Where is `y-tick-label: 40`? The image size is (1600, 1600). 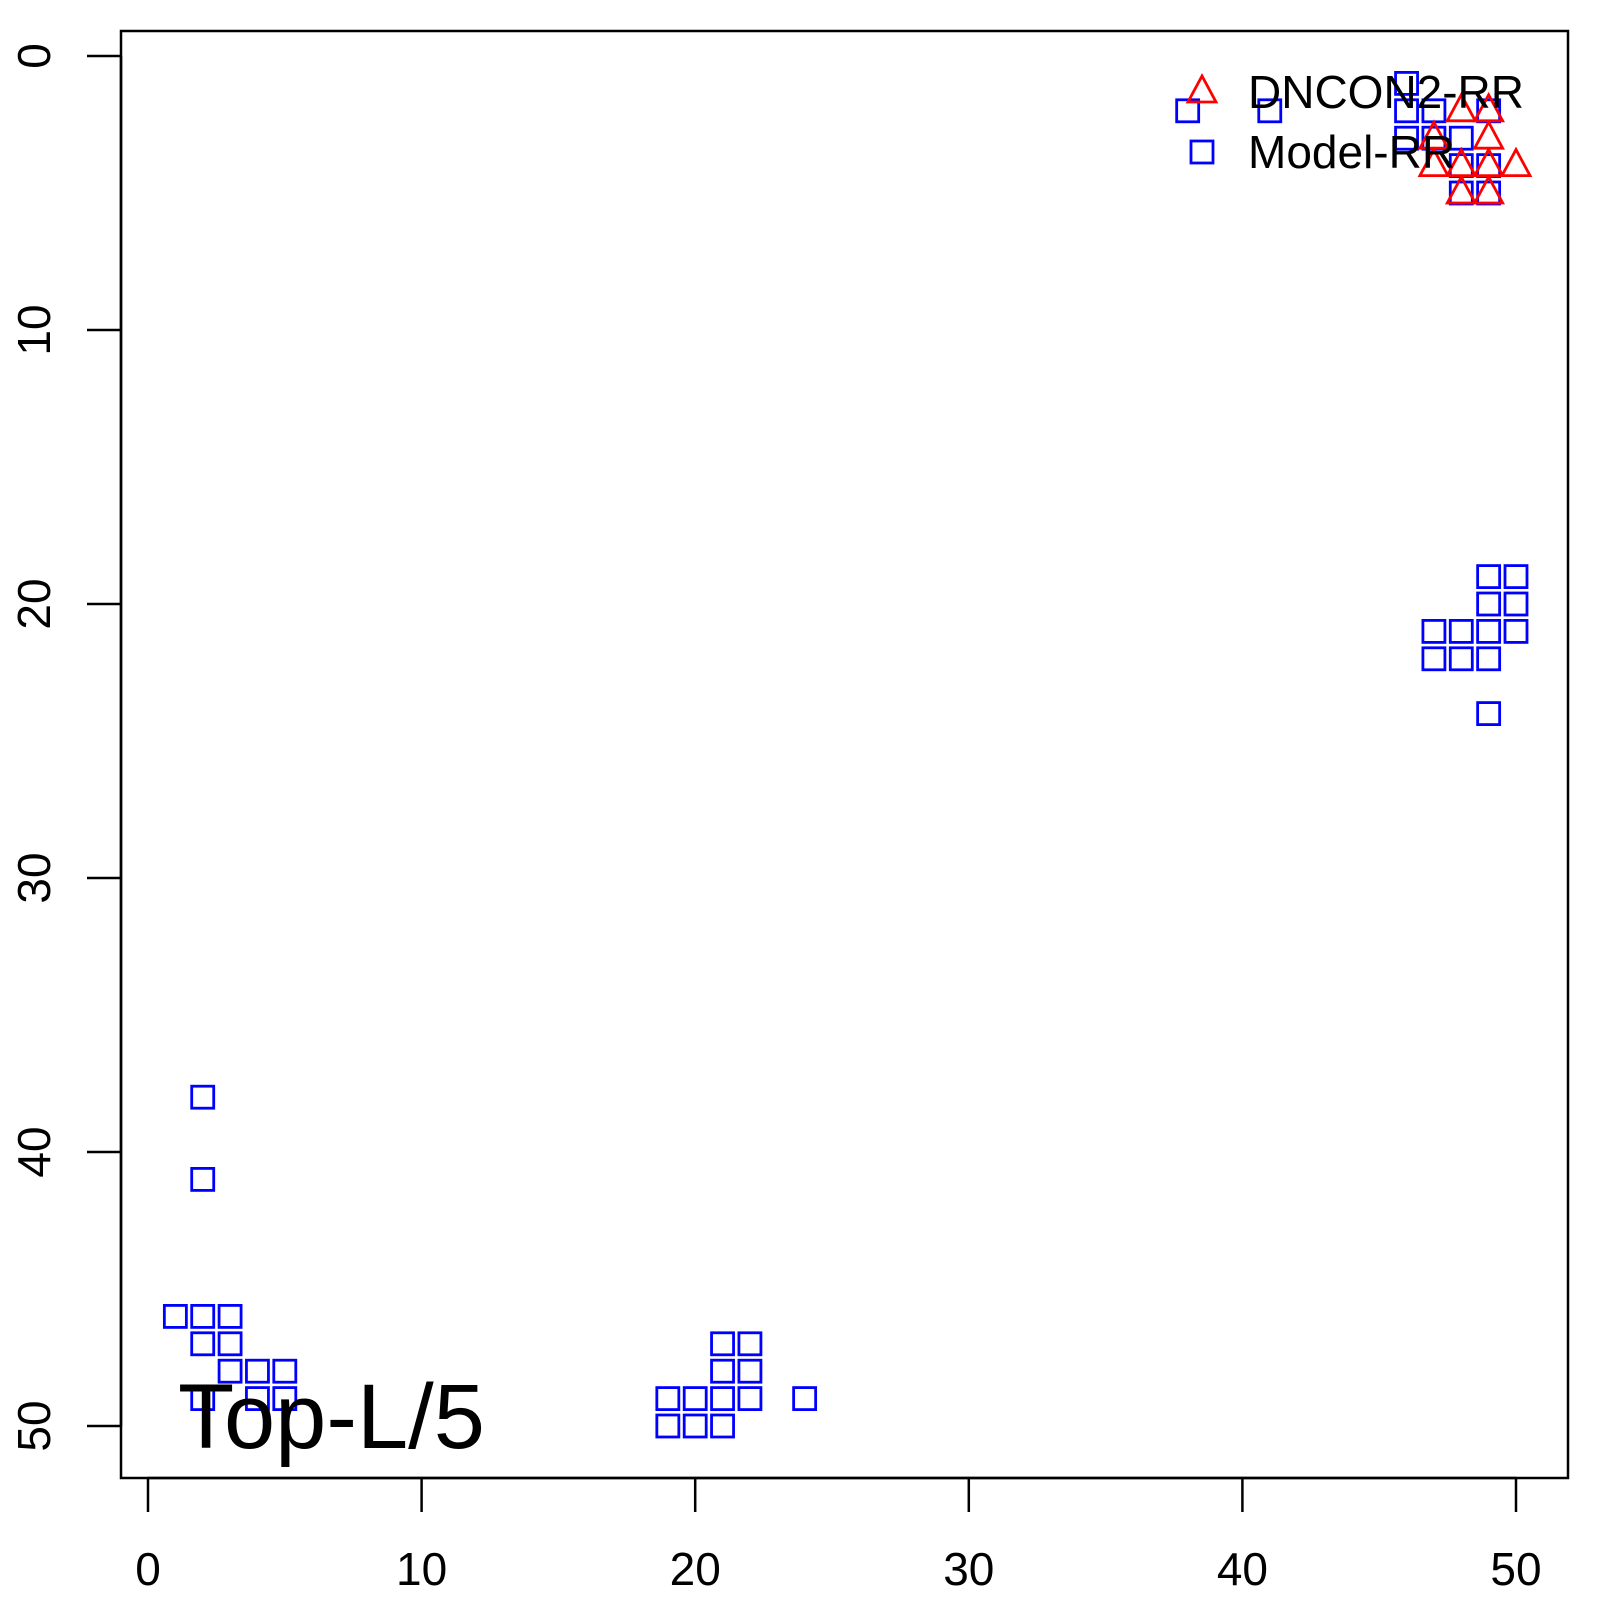 y-tick-label: 40 is located at coordinates (34, 1151).